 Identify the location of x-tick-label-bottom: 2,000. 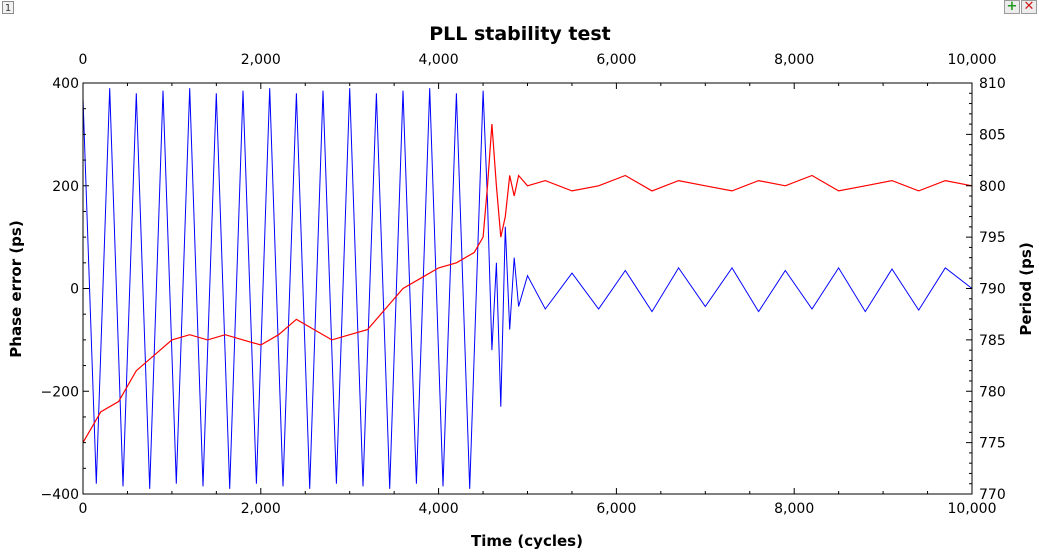
(261, 509).